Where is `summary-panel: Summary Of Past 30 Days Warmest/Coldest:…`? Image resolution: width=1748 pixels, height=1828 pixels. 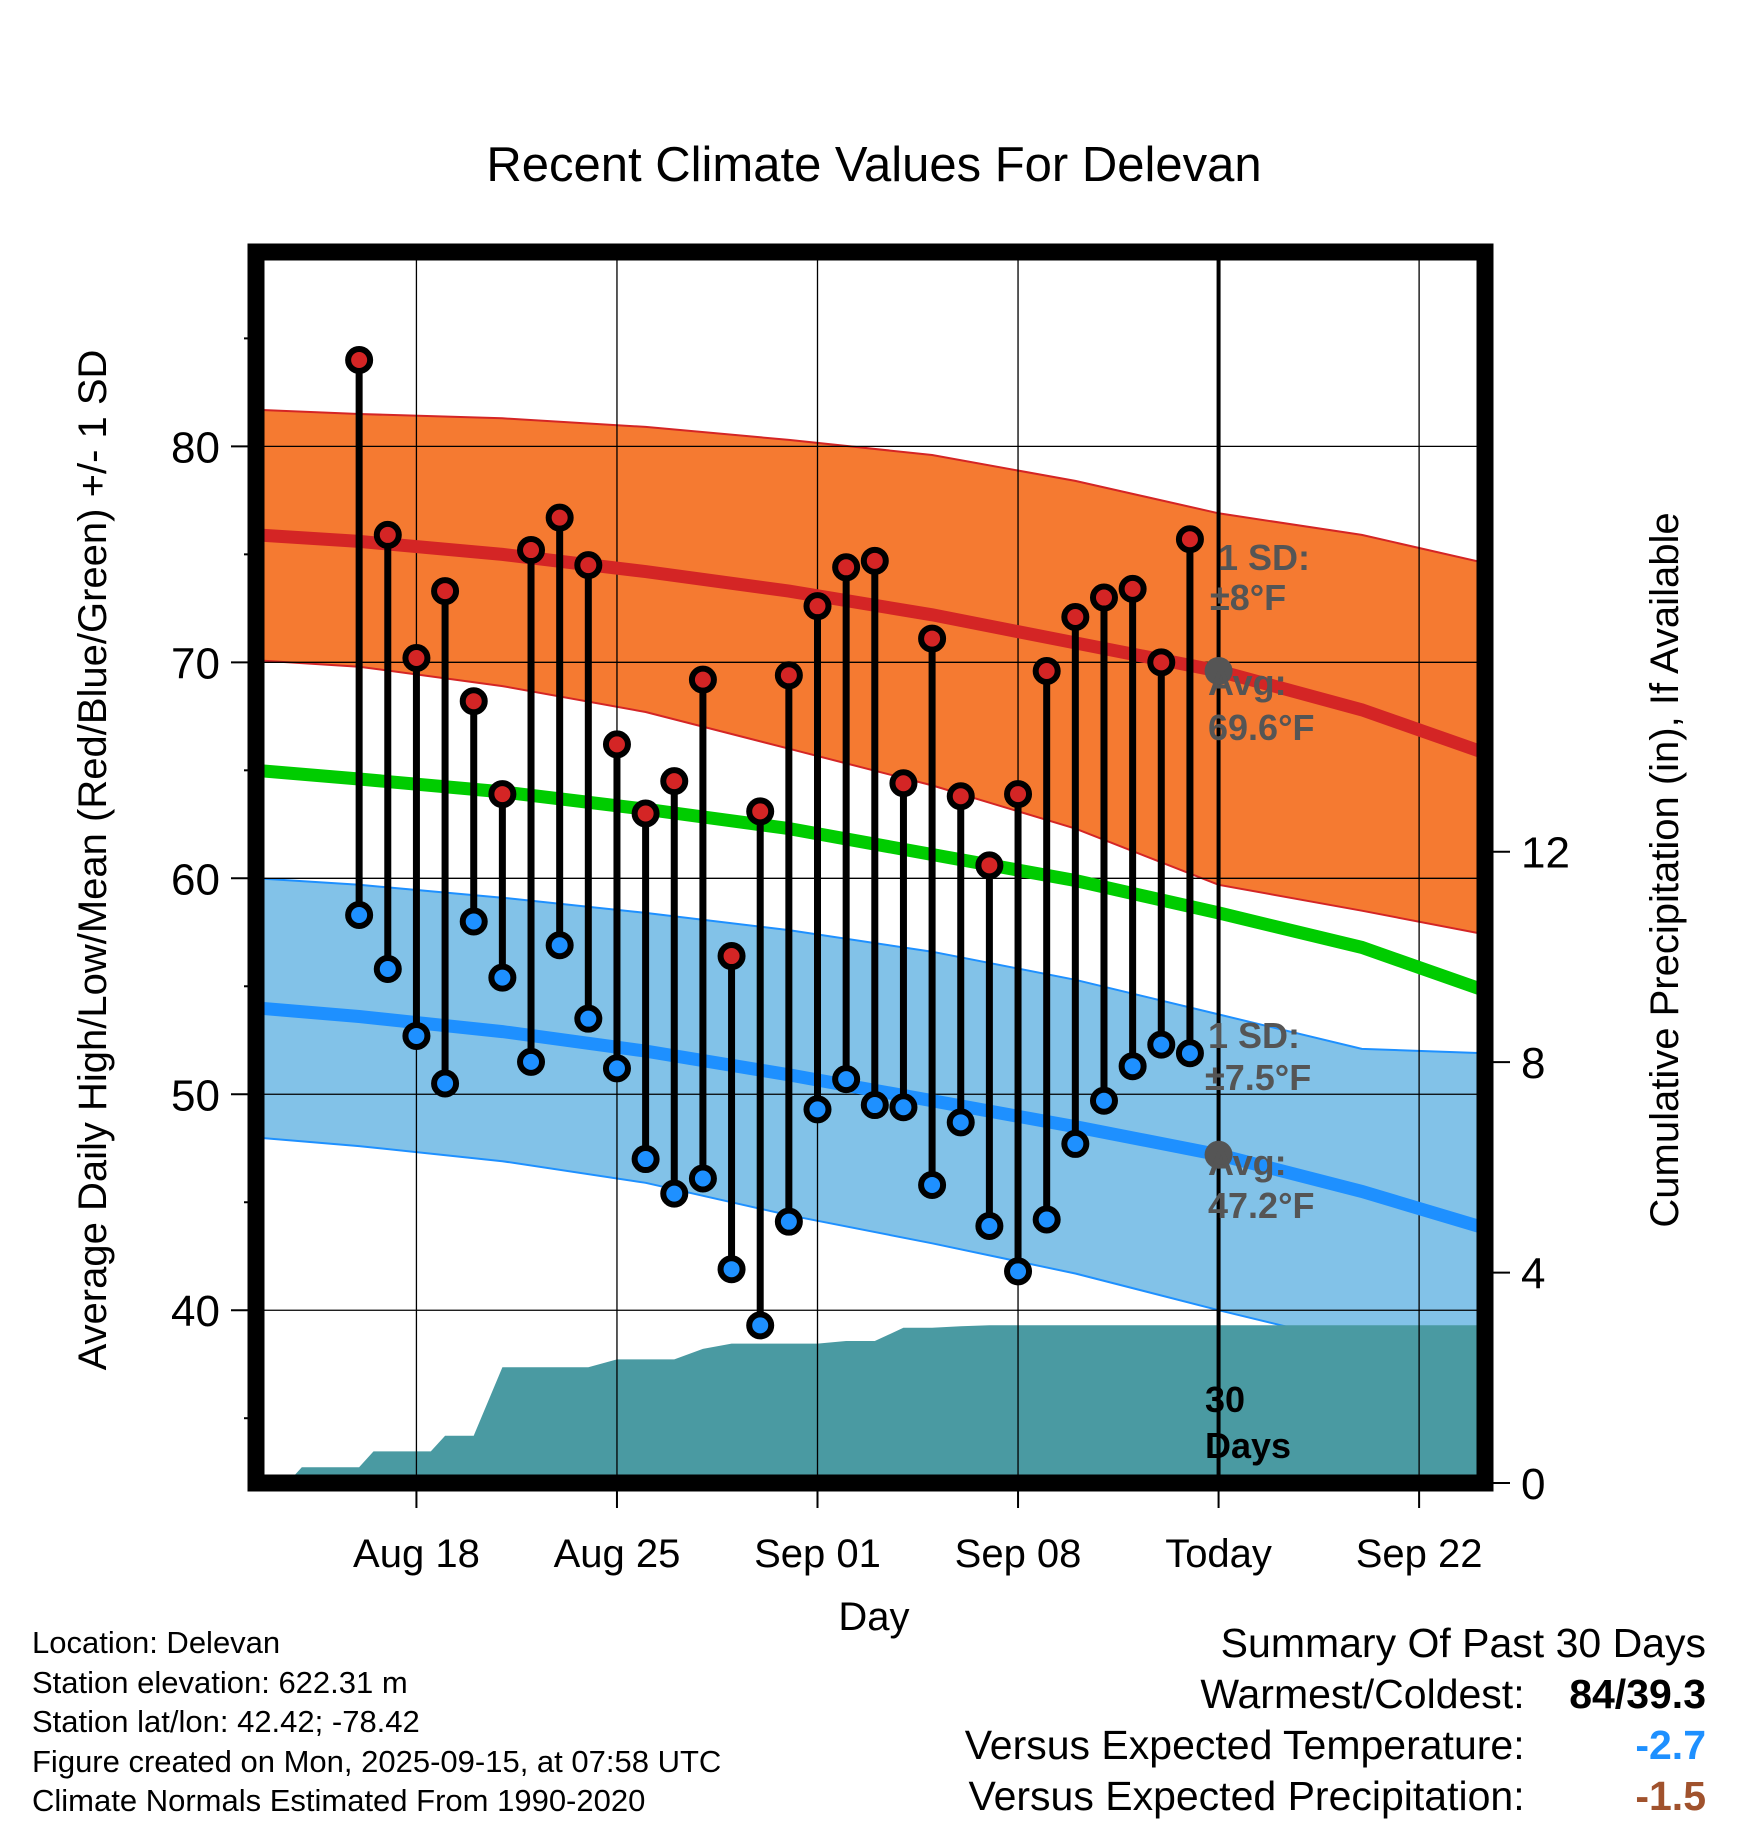 summary-panel: Summary Of Past 30 Days Warmest/Coldest:… is located at coordinates (1335, 1720).